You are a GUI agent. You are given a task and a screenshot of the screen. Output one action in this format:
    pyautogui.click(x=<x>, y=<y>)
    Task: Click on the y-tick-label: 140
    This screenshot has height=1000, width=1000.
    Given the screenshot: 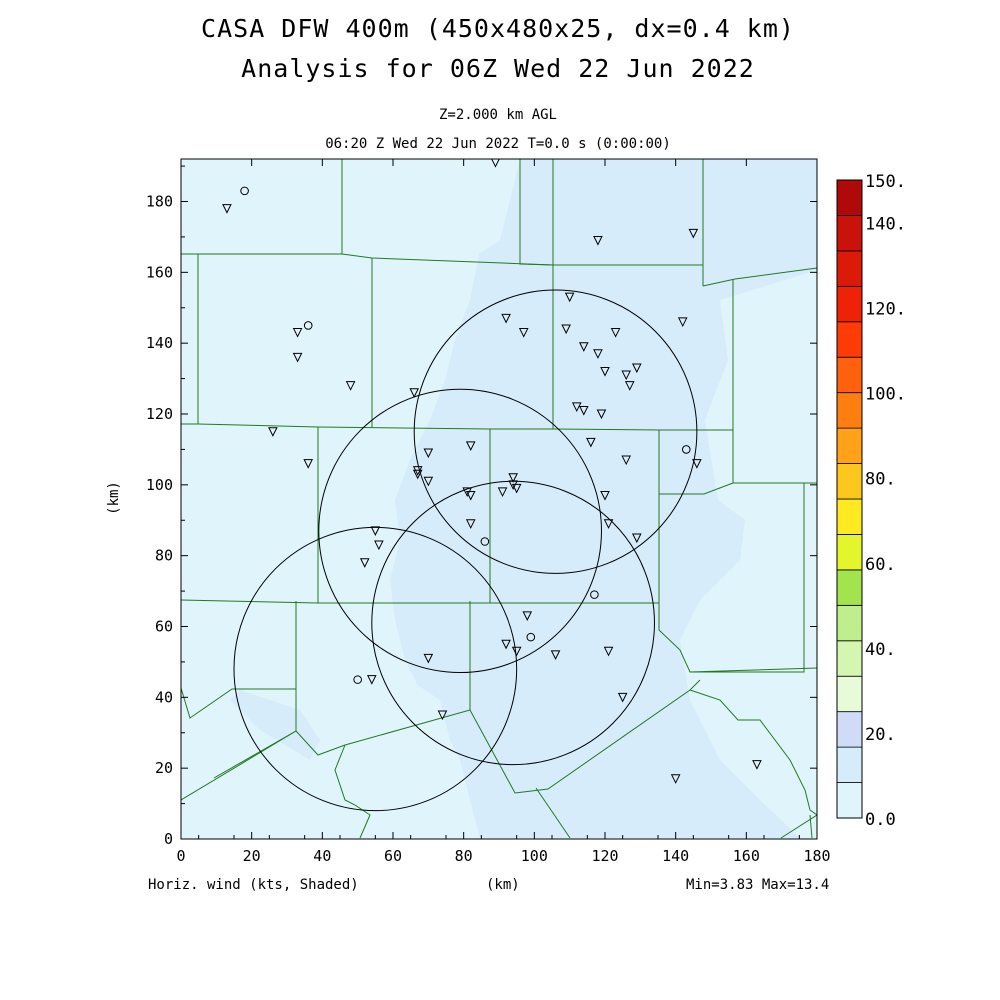 What is the action you would take?
    pyautogui.click(x=159, y=343)
    